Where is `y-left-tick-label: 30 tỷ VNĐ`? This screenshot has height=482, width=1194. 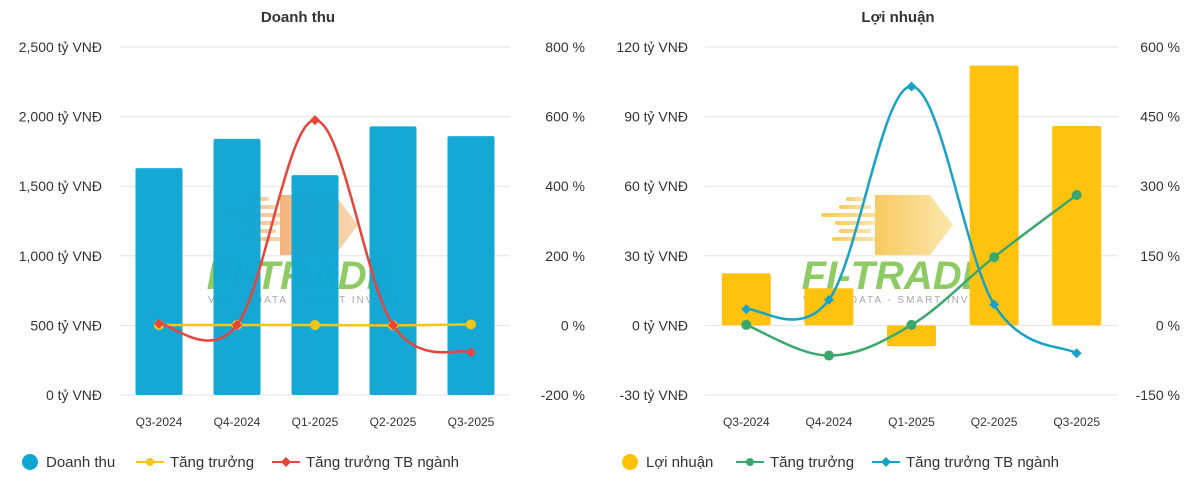
y-left-tick-label: 30 tỷ VNĐ is located at coordinates (656, 256).